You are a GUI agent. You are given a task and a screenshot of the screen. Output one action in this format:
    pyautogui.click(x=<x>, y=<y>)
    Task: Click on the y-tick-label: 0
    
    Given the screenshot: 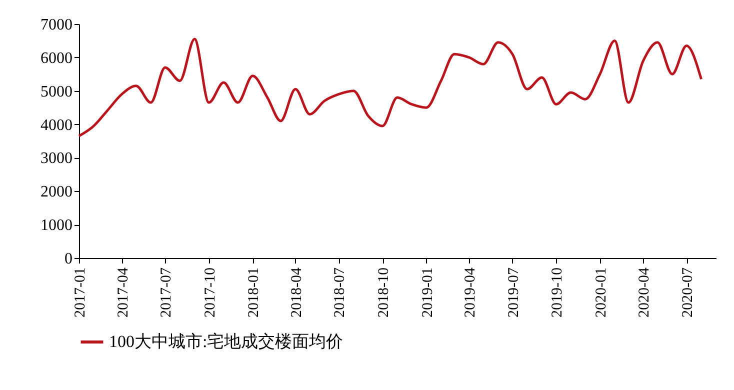 What is the action you would take?
    pyautogui.click(x=68, y=259)
    